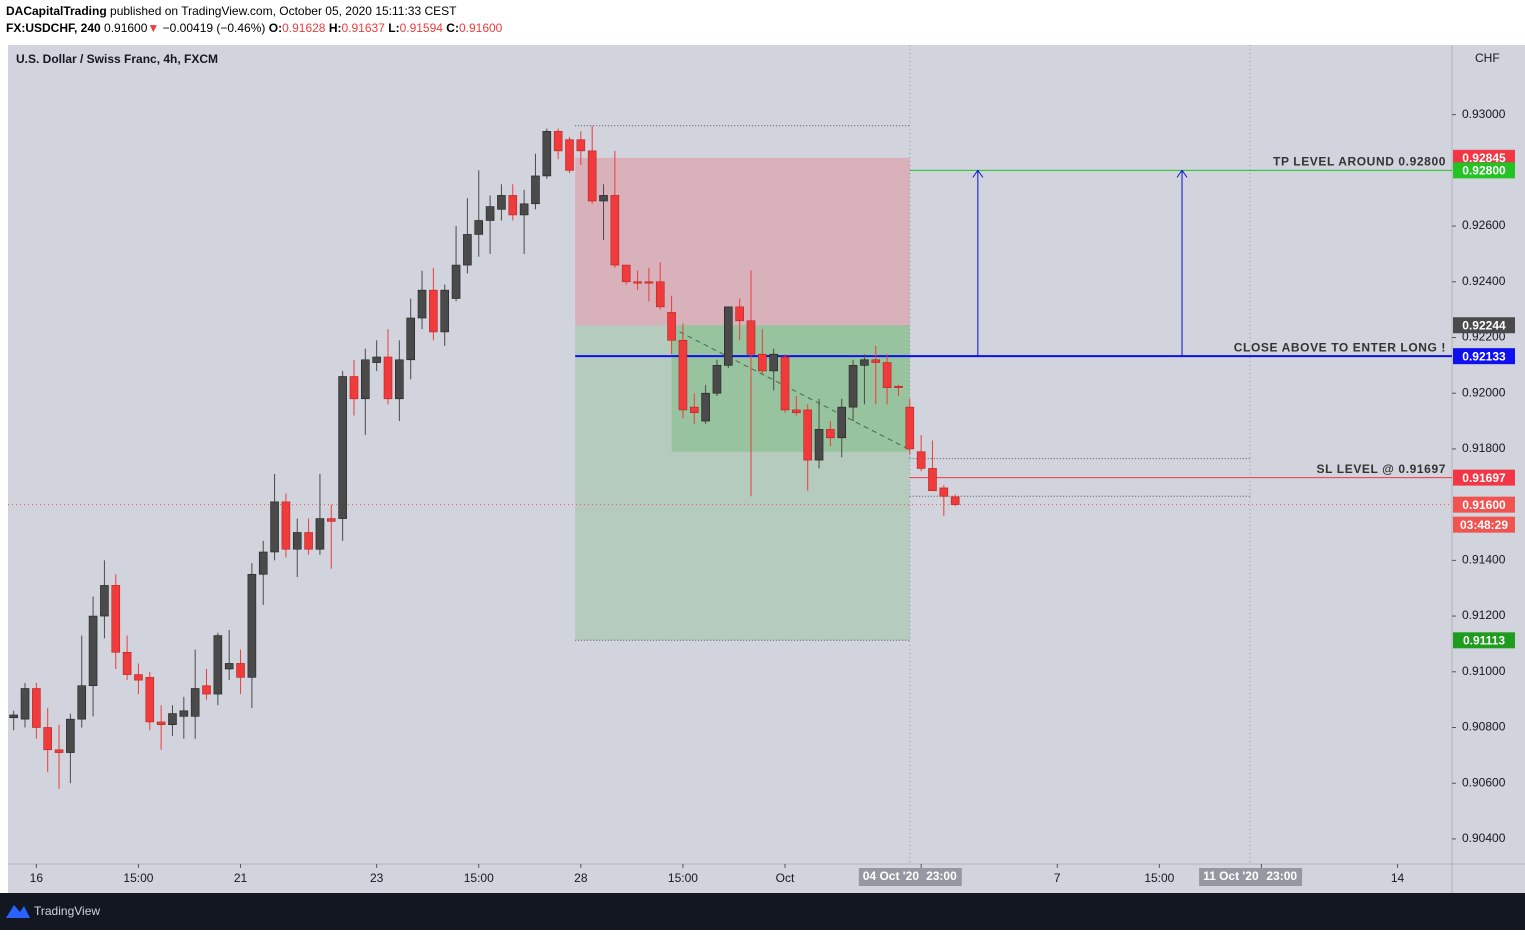 This screenshot has width=1525, height=935. Describe the element at coordinates (335, 28) in the screenshot. I see `h-label: H:` at that location.